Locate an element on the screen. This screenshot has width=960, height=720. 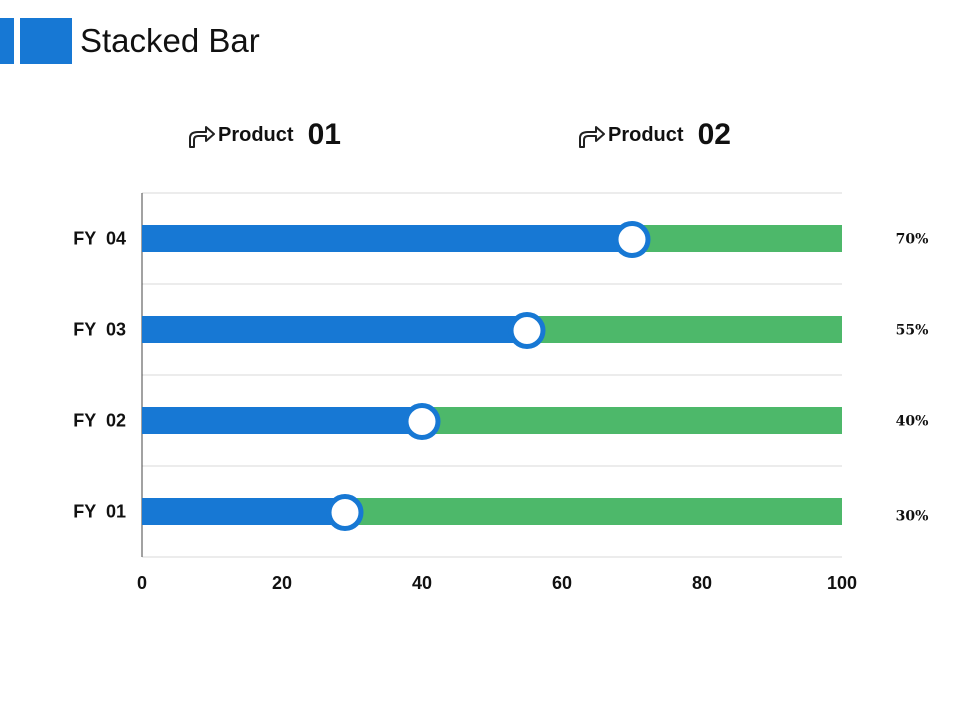
value-label: 70% is located at coordinates (912, 240).